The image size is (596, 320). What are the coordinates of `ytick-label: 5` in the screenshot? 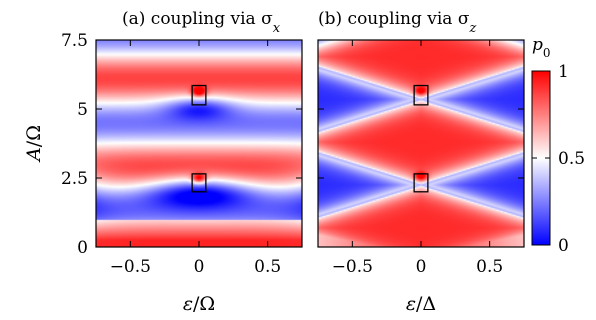 It's located at (82, 110).